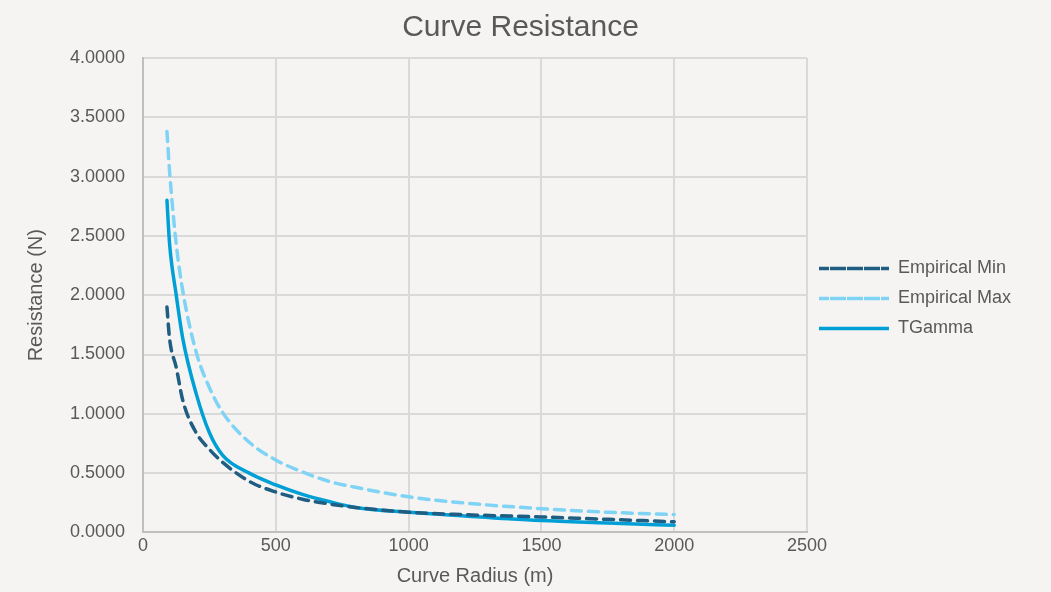 The image size is (1051, 592). Describe the element at coordinates (97, 234) in the screenshot. I see `y-tick-label: 2.5000` at that location.